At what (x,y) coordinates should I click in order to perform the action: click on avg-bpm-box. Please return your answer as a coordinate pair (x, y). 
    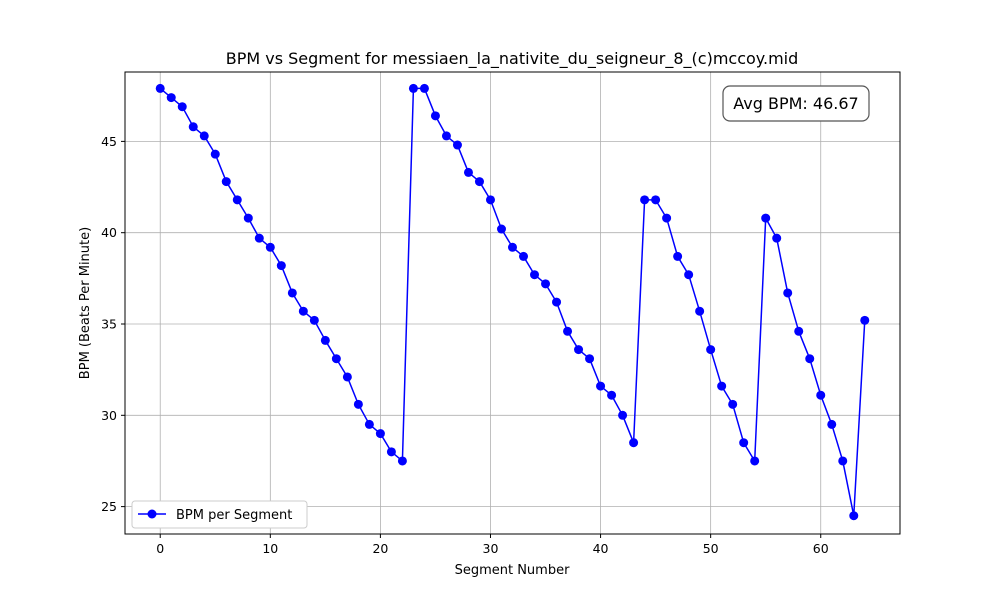
    Looking at the image, I should click on (796, 103).